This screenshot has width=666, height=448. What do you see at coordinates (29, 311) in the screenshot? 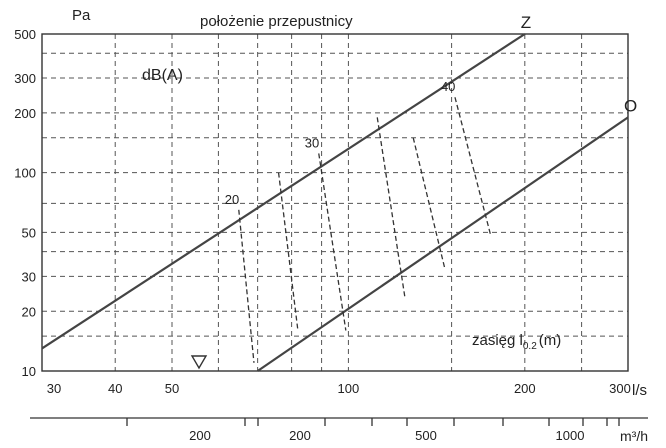
I see `y-tick-label: 20` at bounding box center [29, 311].